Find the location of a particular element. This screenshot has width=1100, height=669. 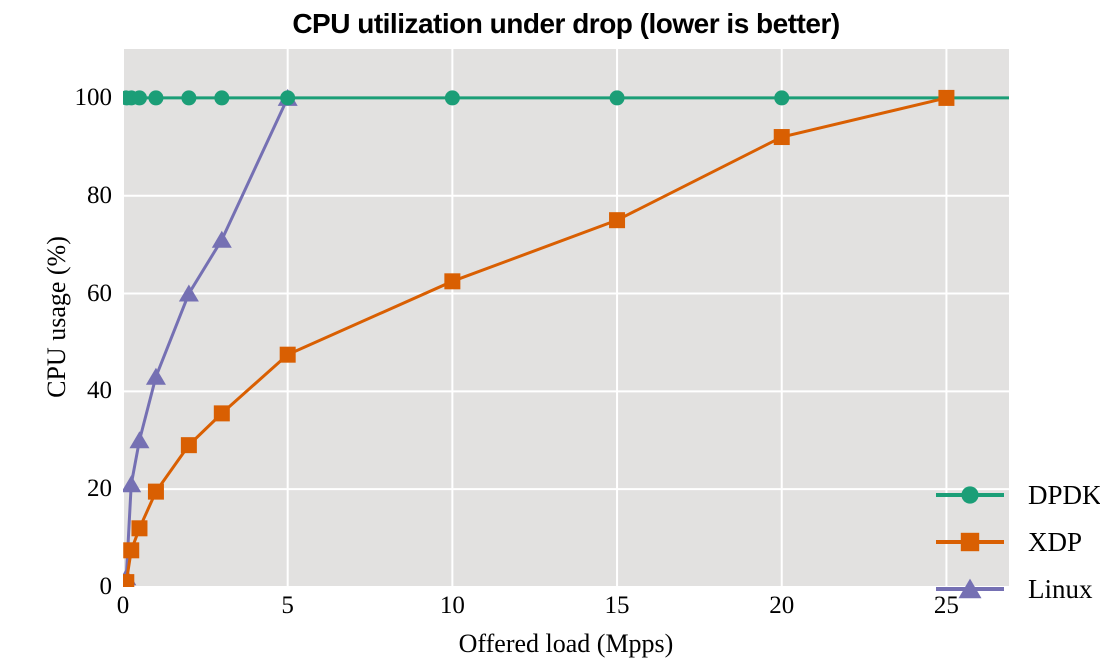

legend-sample-dpdk is located at coordinates (970, 494).